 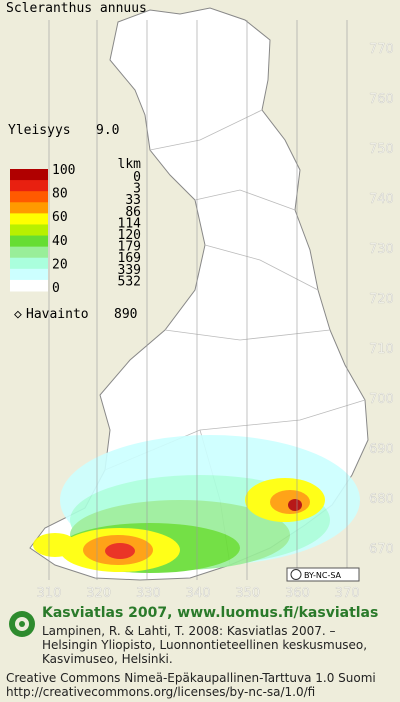 What do you see at coordinates (60, 194) in the screenshot?
I see `legend-scale-label: 80` at bounding box center [60, 194].